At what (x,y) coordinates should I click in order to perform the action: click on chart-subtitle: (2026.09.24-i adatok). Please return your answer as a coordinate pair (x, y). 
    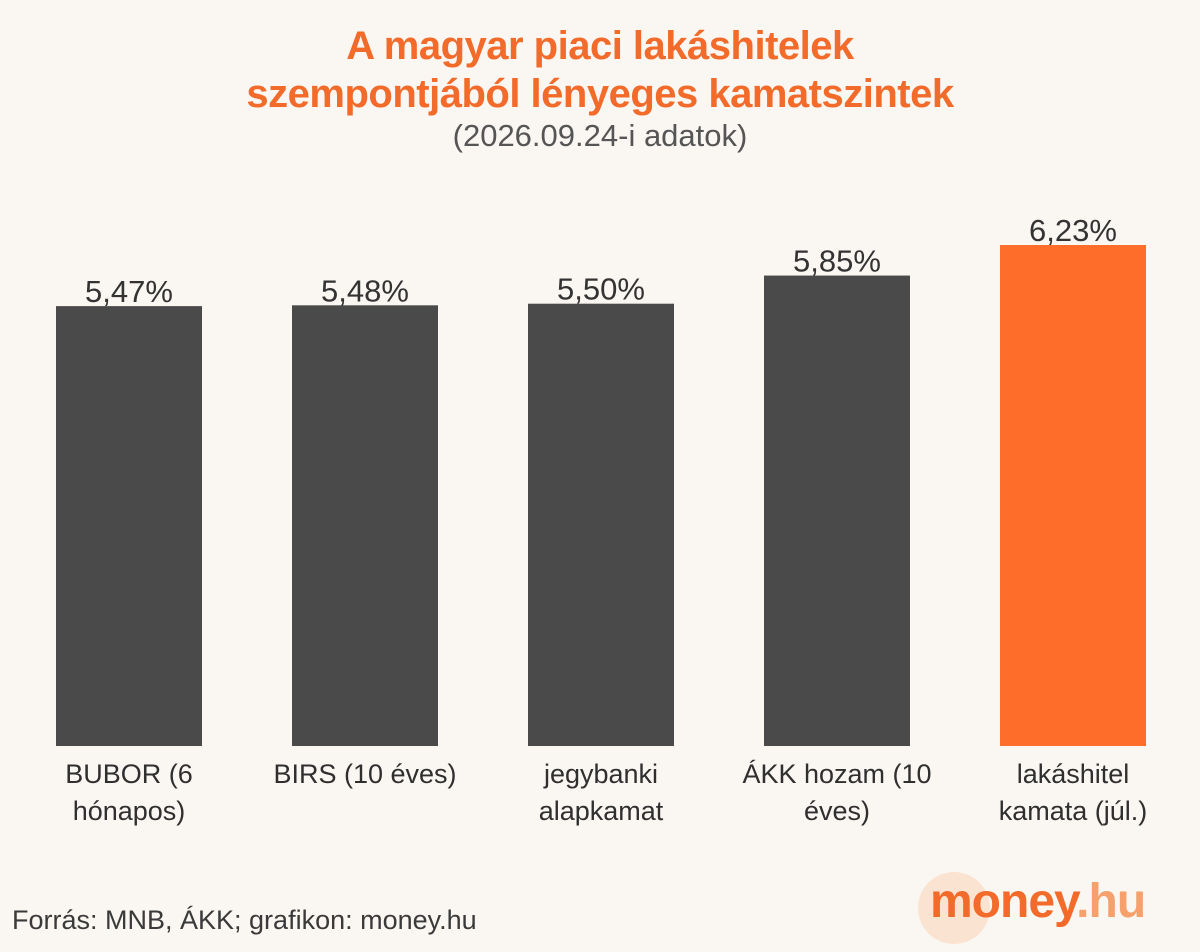
    Looking at the image, I should click on (600, 135).